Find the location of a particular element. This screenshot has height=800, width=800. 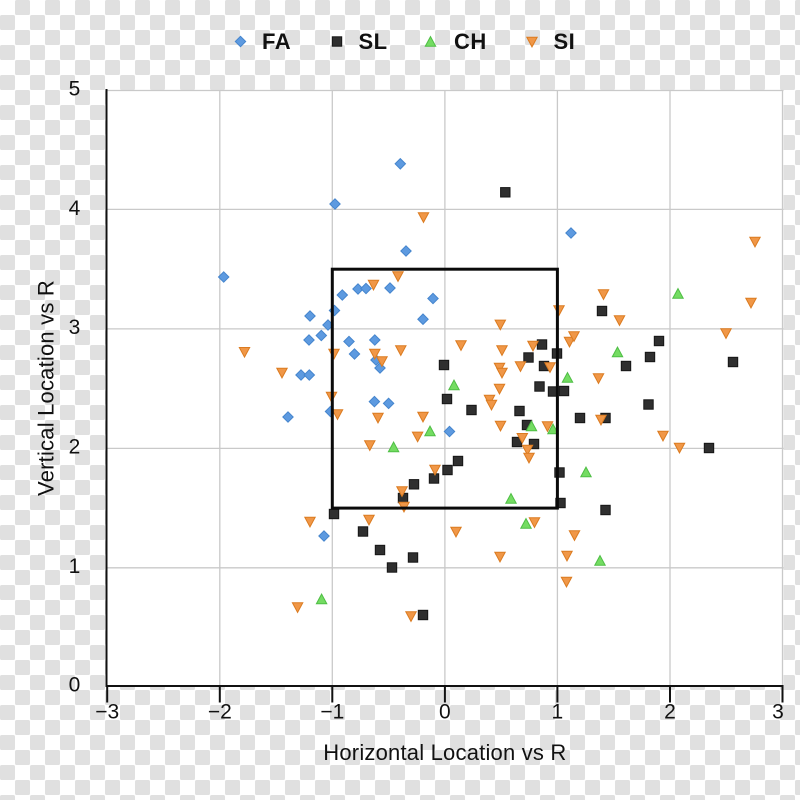

svg-text: −2 is located at coordinates (220, 712).